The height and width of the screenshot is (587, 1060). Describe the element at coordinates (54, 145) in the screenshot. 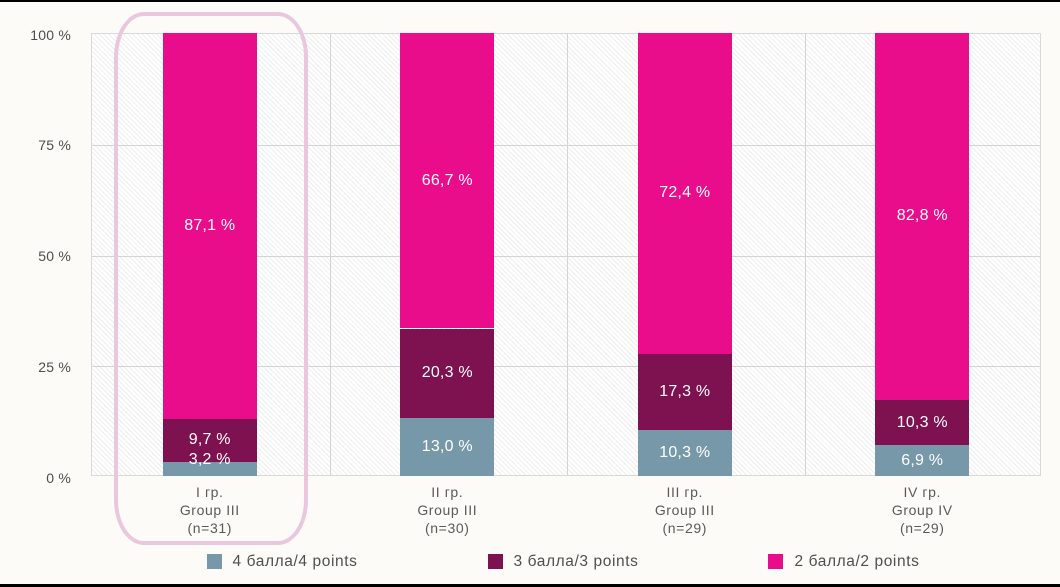

I see `y-tick-label: 75 %` at that location.